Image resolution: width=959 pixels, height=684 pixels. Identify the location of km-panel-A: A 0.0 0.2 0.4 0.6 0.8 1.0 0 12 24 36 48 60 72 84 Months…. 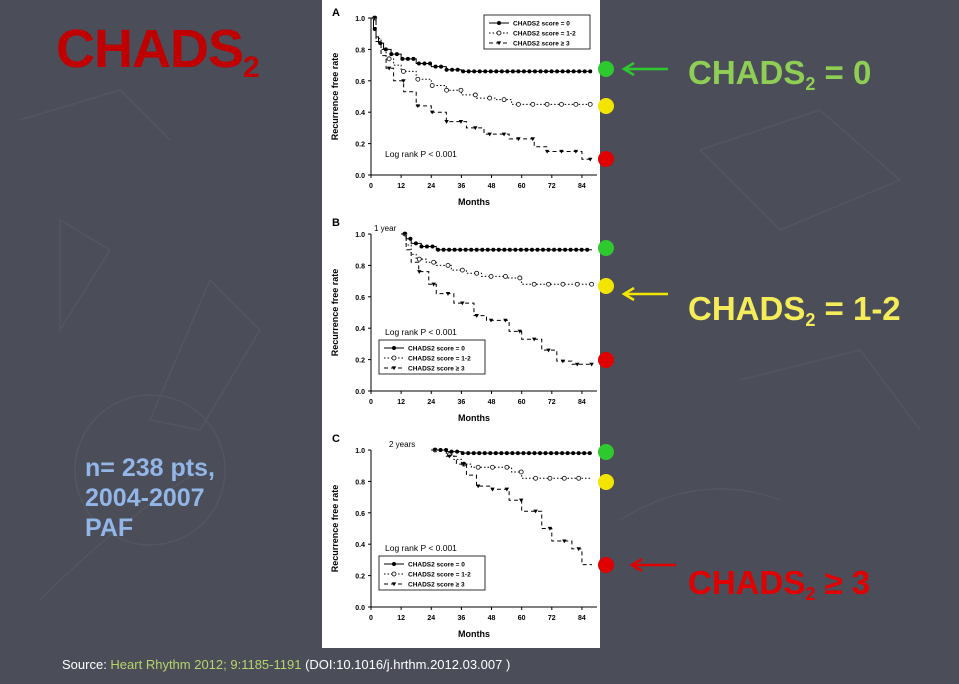
(463, 107).